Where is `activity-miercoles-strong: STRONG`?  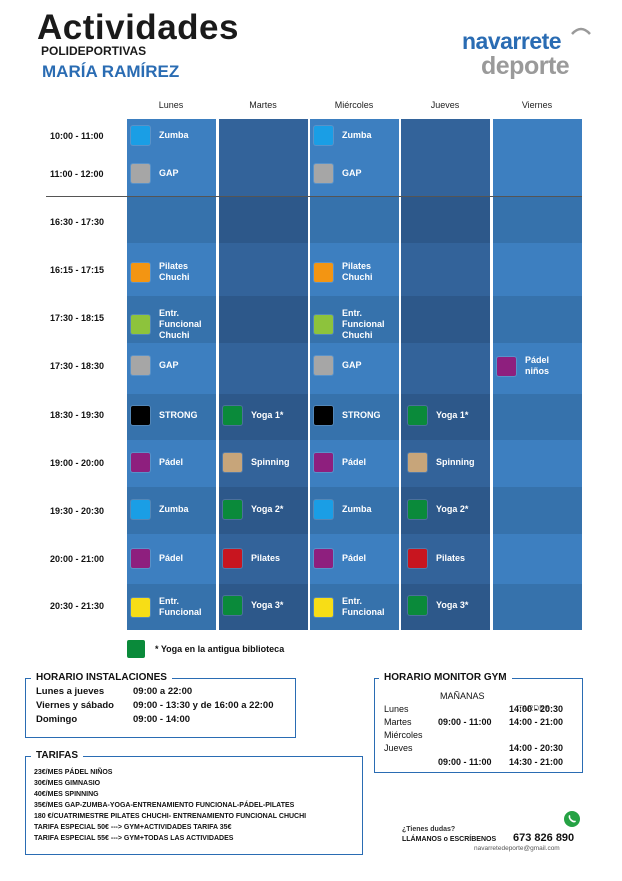
activity-miercoles-strong: STRONG is located at coordinates (347, 415).